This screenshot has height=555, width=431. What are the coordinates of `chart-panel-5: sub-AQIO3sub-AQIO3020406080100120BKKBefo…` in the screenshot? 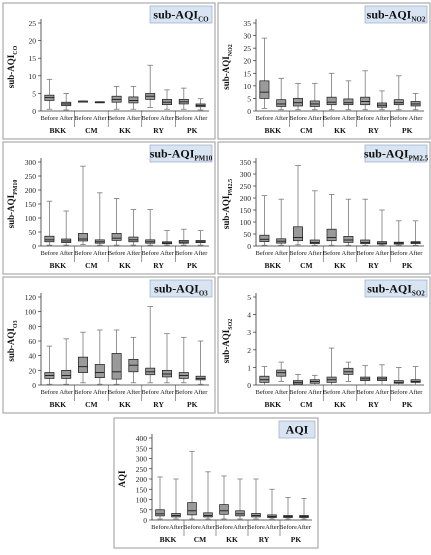 It's located at (109, 345).